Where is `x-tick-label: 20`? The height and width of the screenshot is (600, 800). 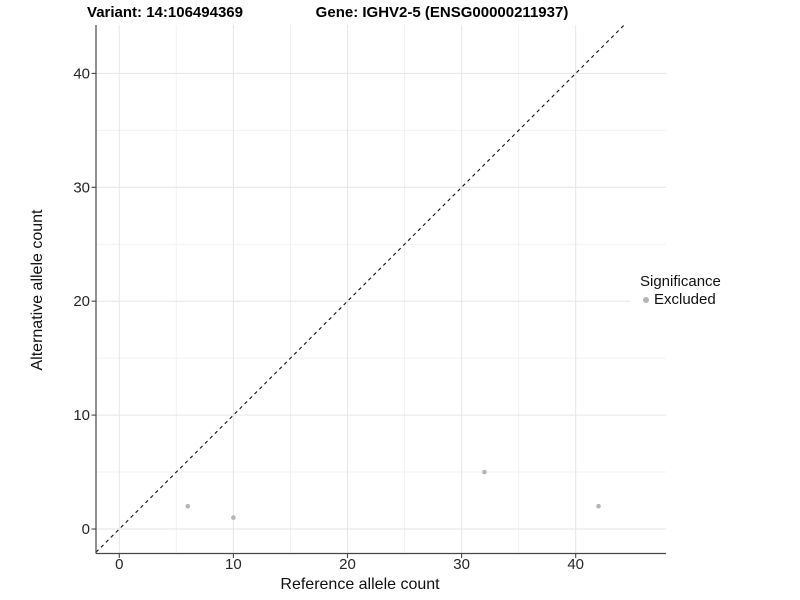
x-tick-label: 20 is located at coordinates (347, 564).